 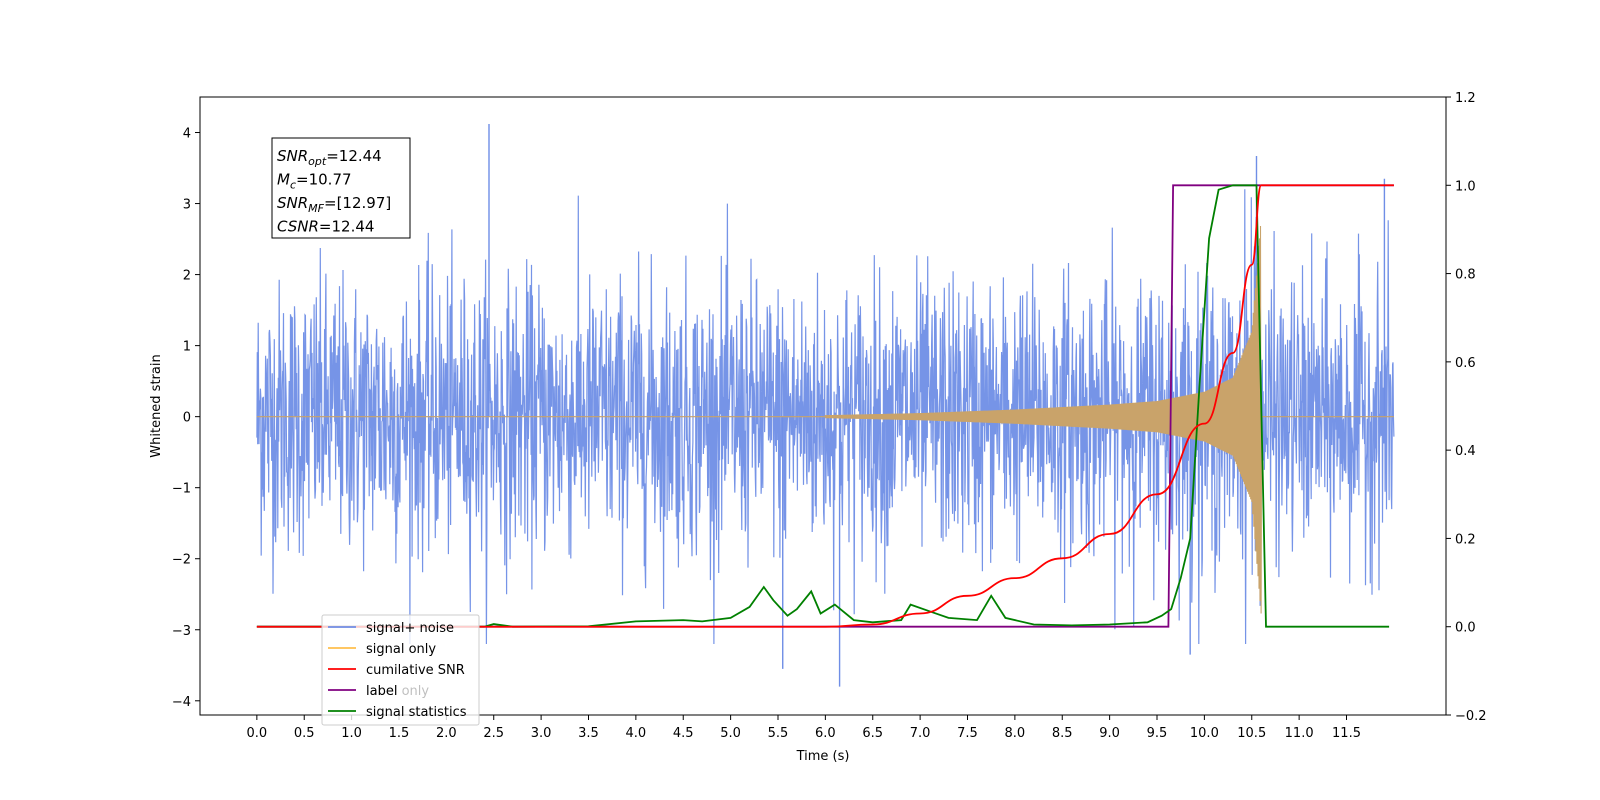 I want to click on legend-entry: signal+ noise, so click(x=410, y=628).